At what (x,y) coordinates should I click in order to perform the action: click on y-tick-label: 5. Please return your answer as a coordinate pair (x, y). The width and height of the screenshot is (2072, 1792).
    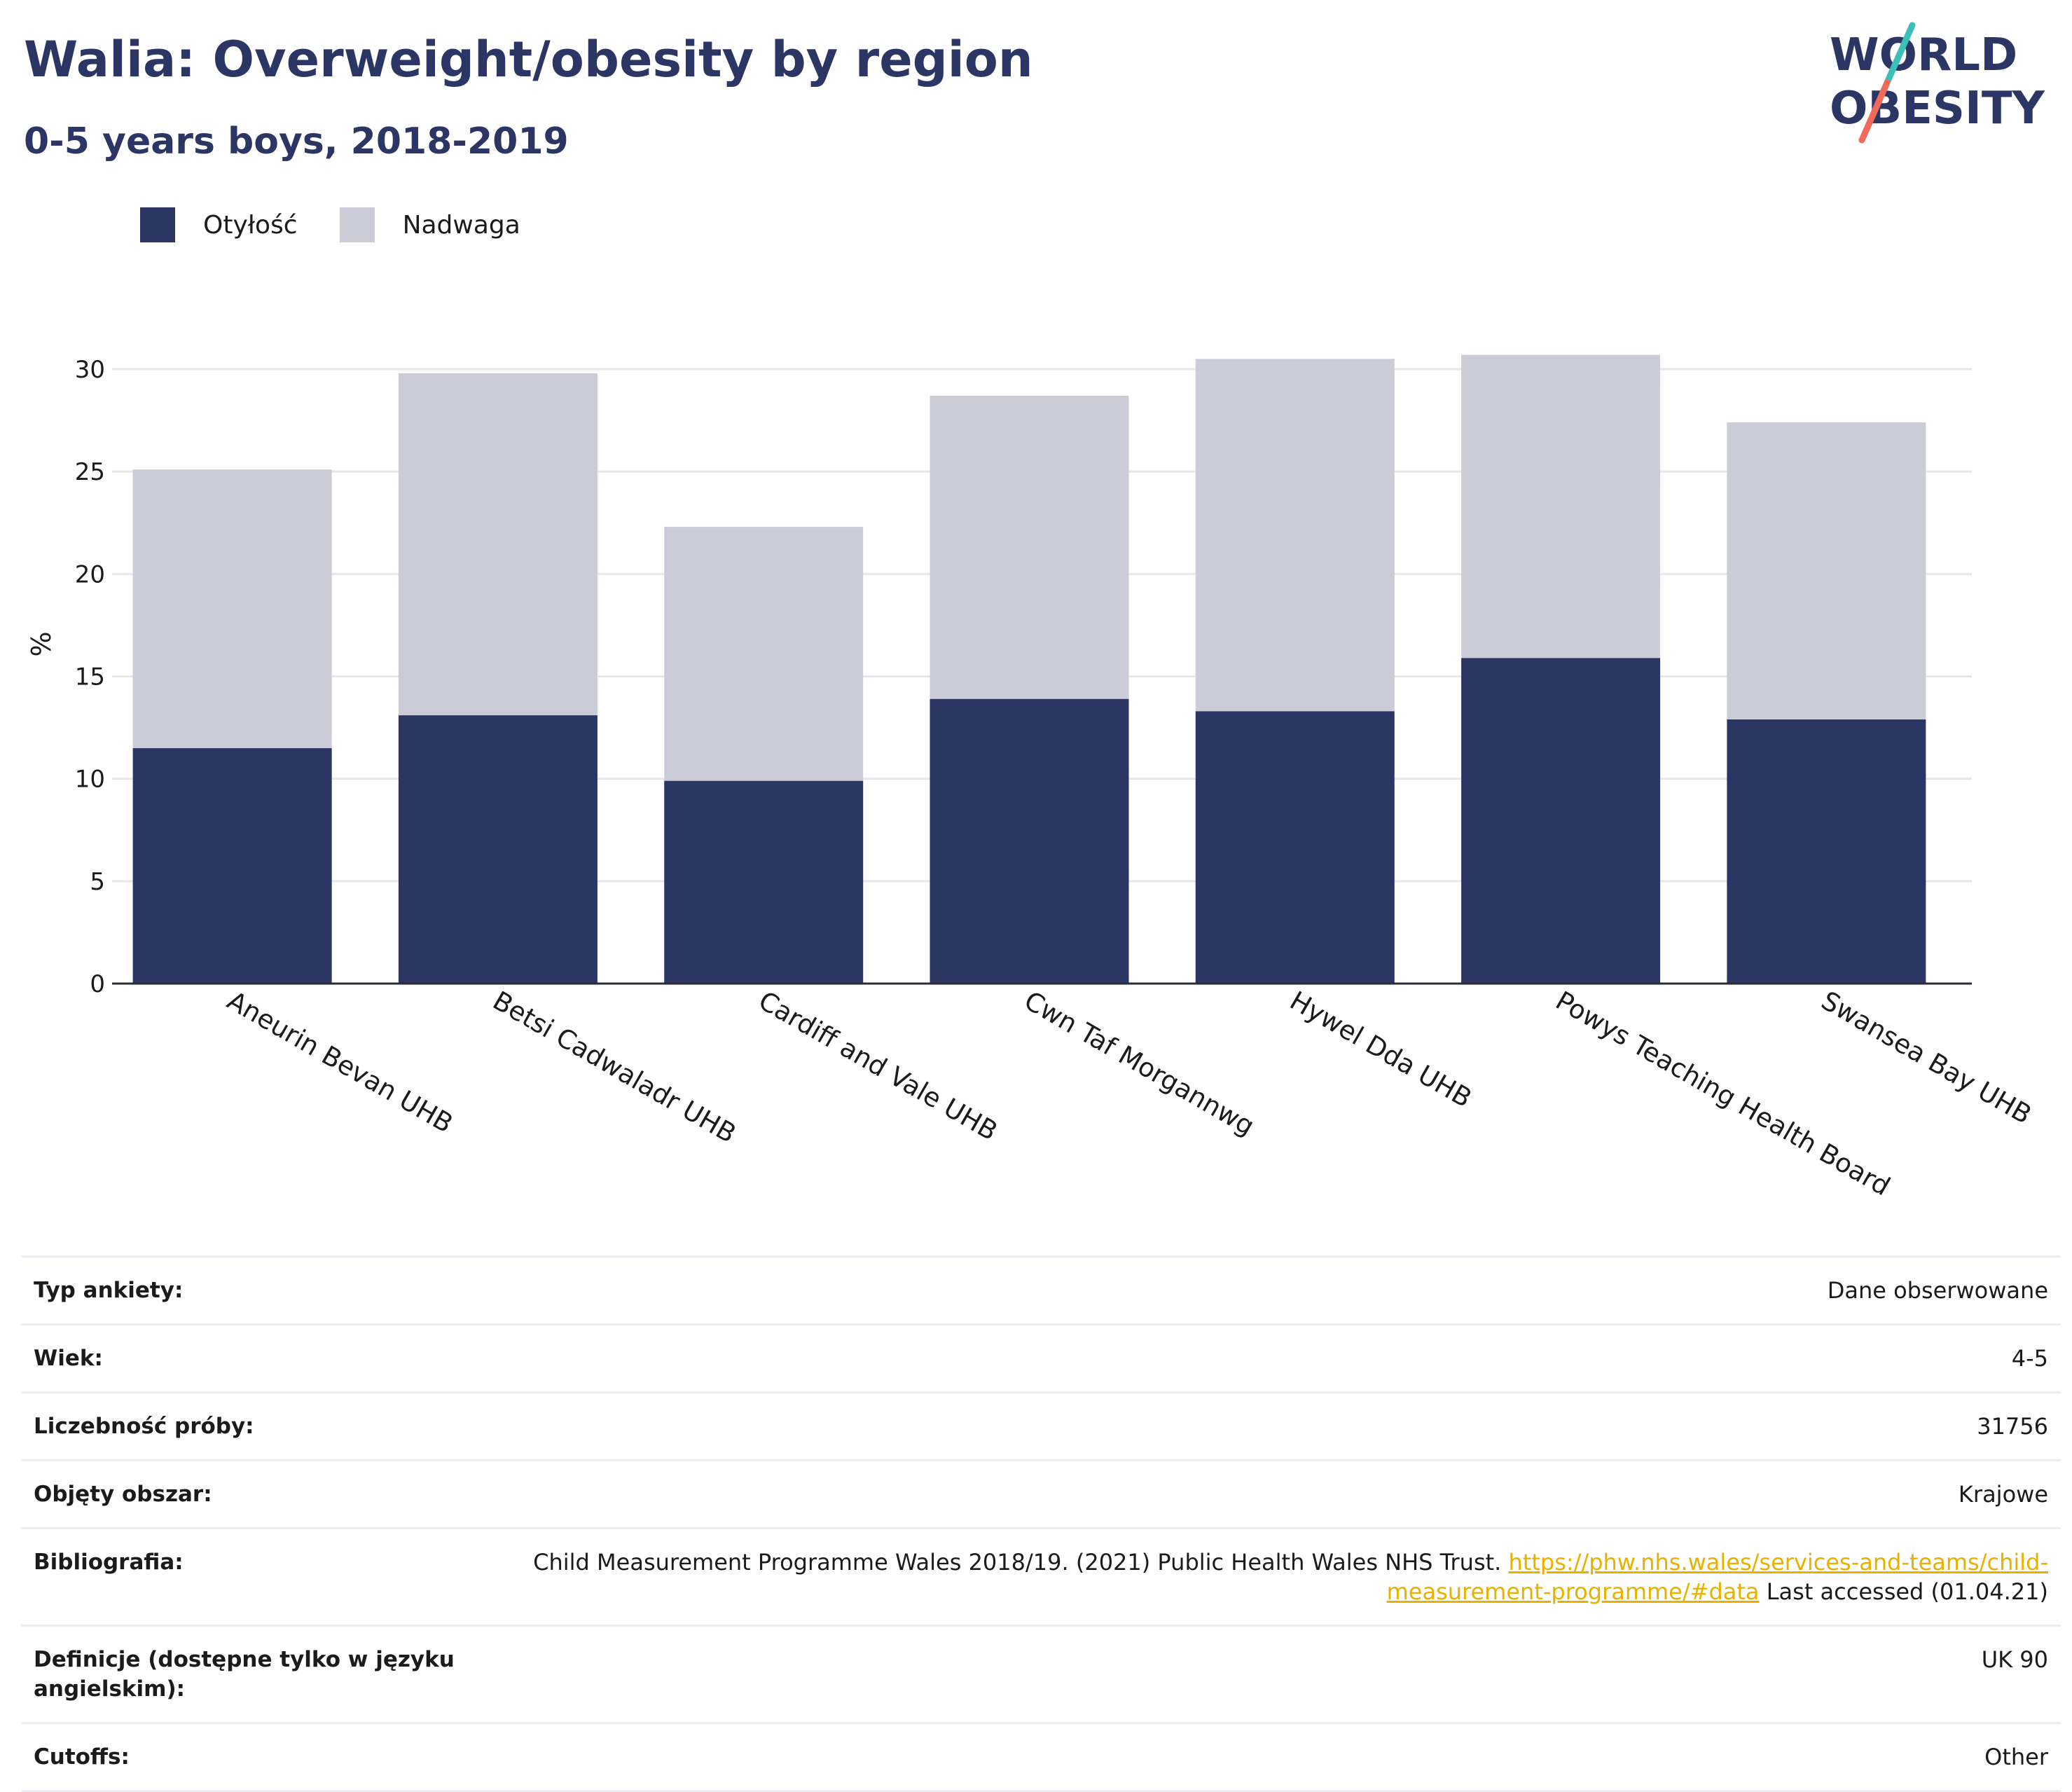
    Looking at the image, I should click on (97, 882).